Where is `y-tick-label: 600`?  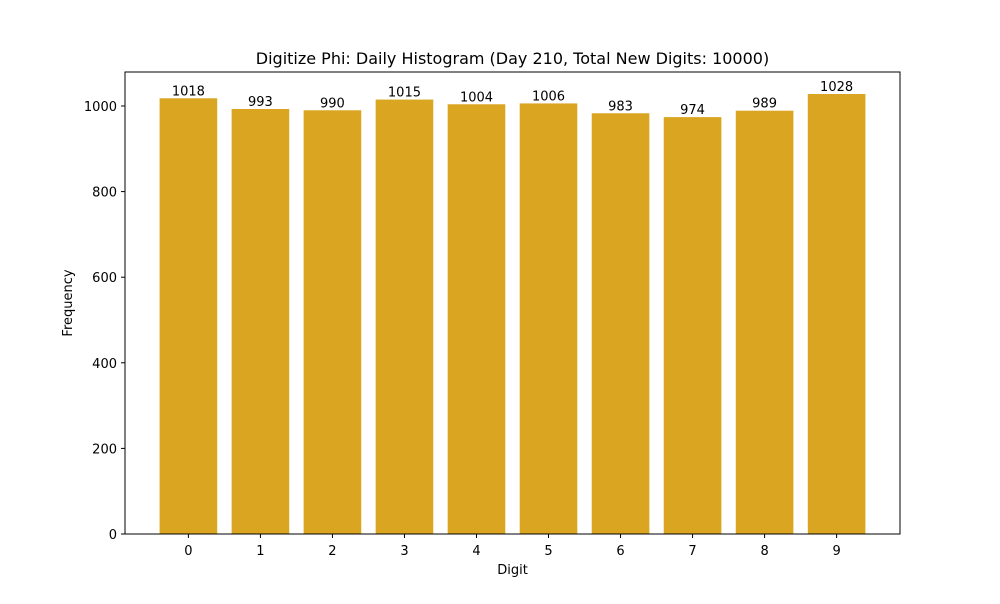
y-tick-label: 600 is located at coordinates (104, 278).